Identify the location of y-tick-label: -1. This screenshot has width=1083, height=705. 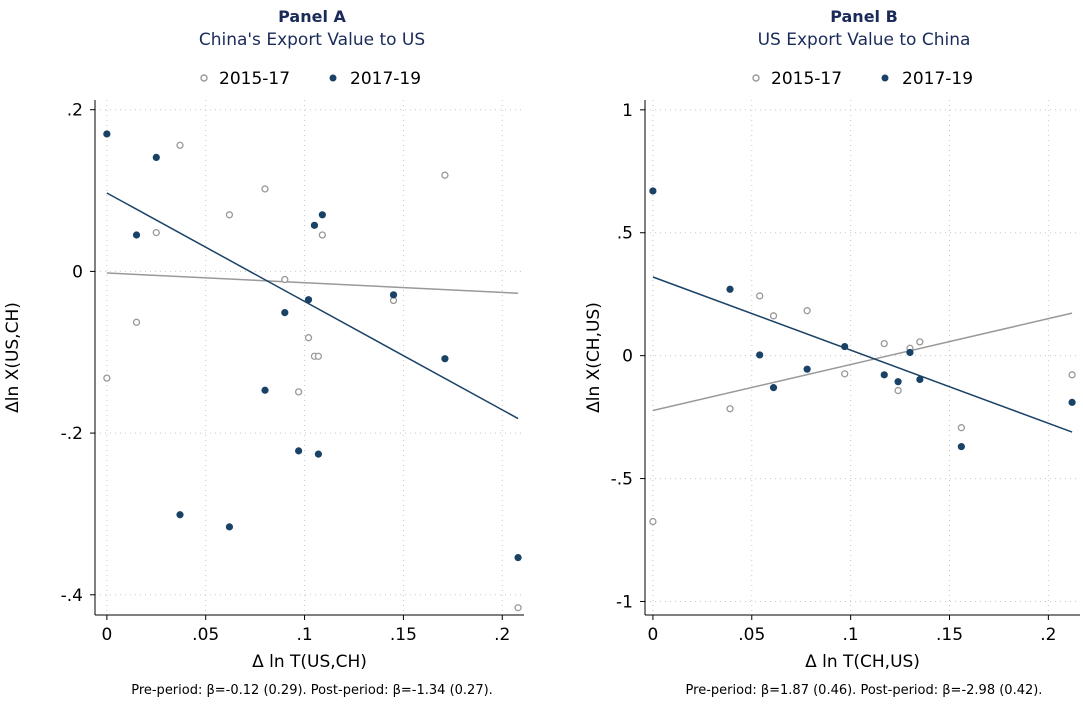
(624, 602).